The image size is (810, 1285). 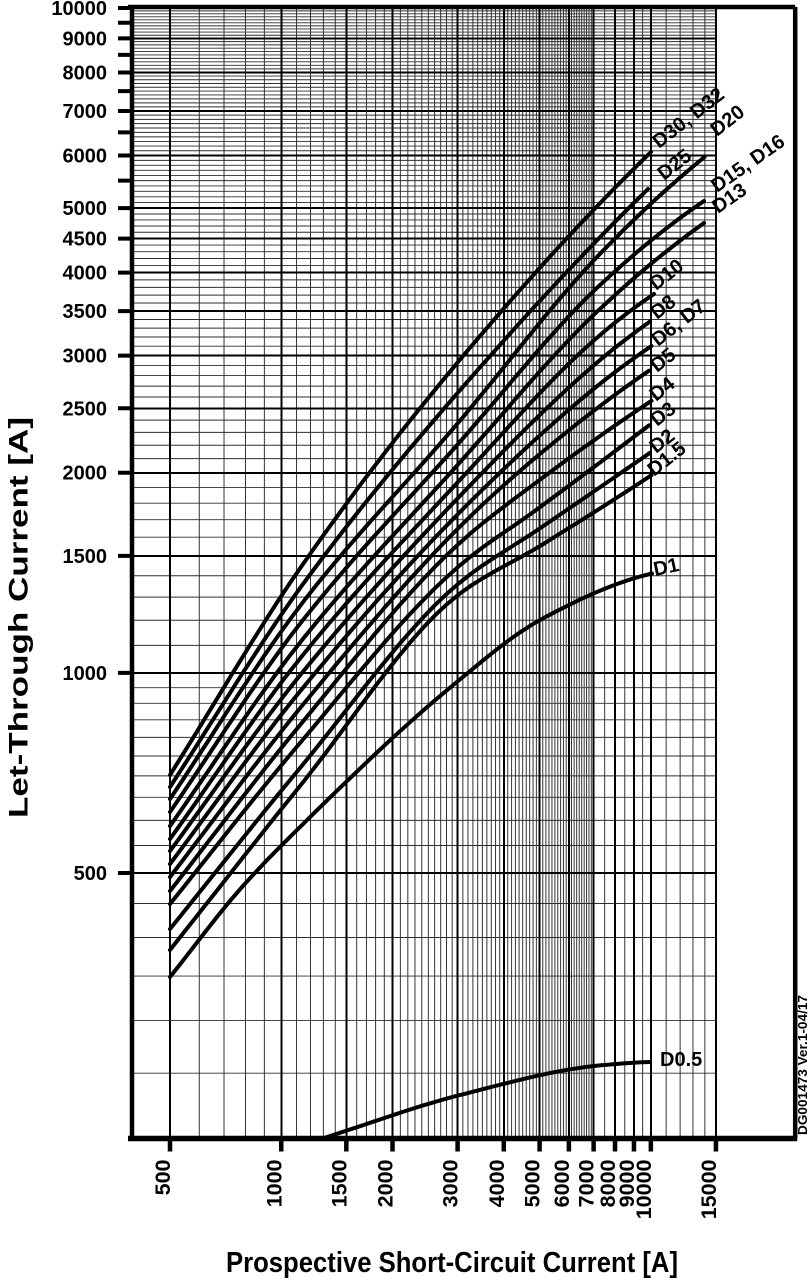 What do you see at coordinates (85, 240) in the screenshot?
I see `svg-text: 4500` at bounding box center [85, 240].